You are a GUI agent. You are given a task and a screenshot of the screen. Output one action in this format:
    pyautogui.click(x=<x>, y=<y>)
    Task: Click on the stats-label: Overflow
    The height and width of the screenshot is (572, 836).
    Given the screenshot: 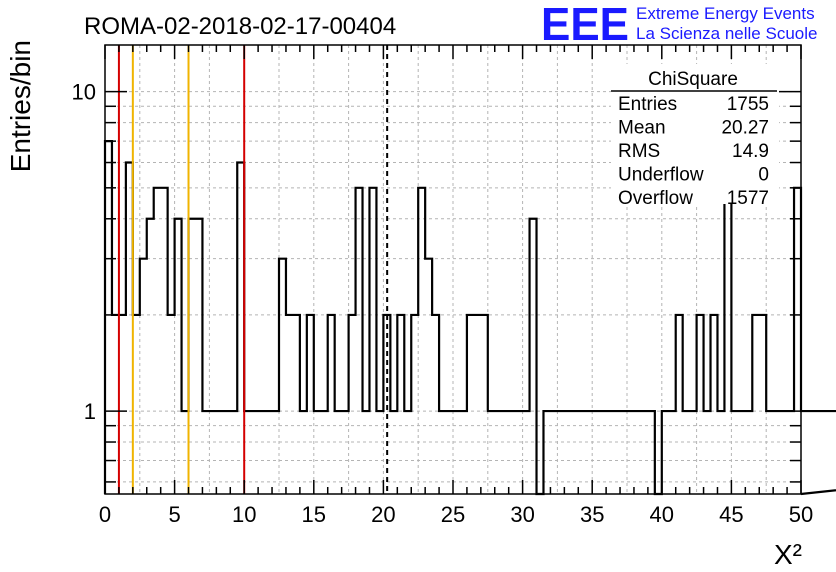 What is the action you would take?
    pyautogui.click(x=655, y=198)
    